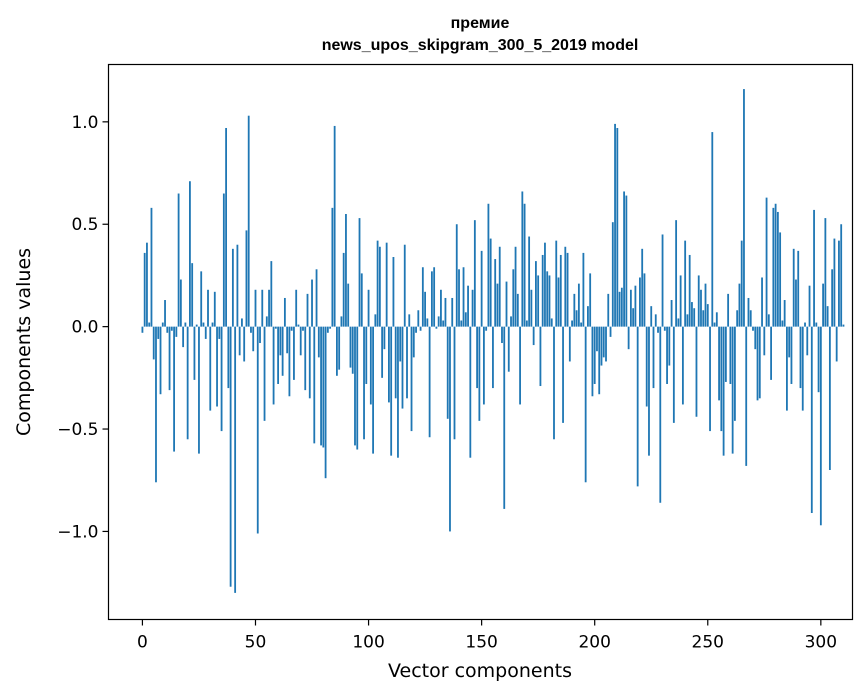 The image size is (867, 696). I want to click on x-tick-label: 0, so click(142, 643).